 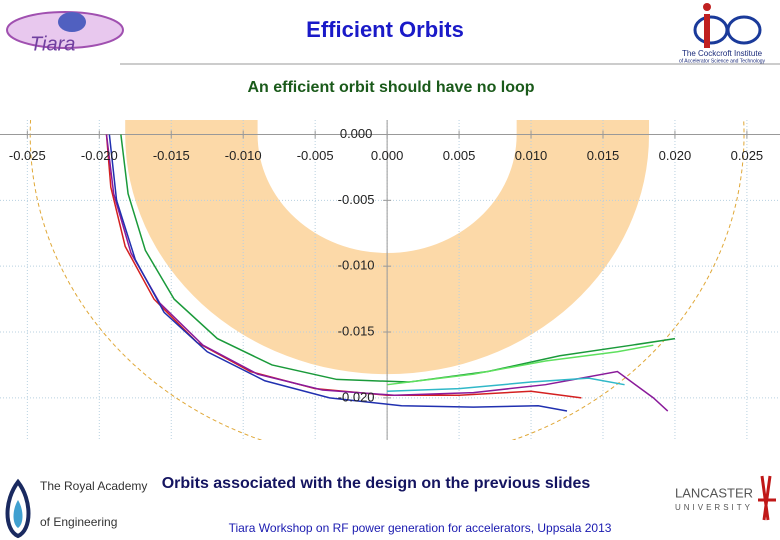 What do you see at coordinates (531, 155) in the screenshot?
I see `x-tick-label: 0.010` at bounding box center [531, 155].